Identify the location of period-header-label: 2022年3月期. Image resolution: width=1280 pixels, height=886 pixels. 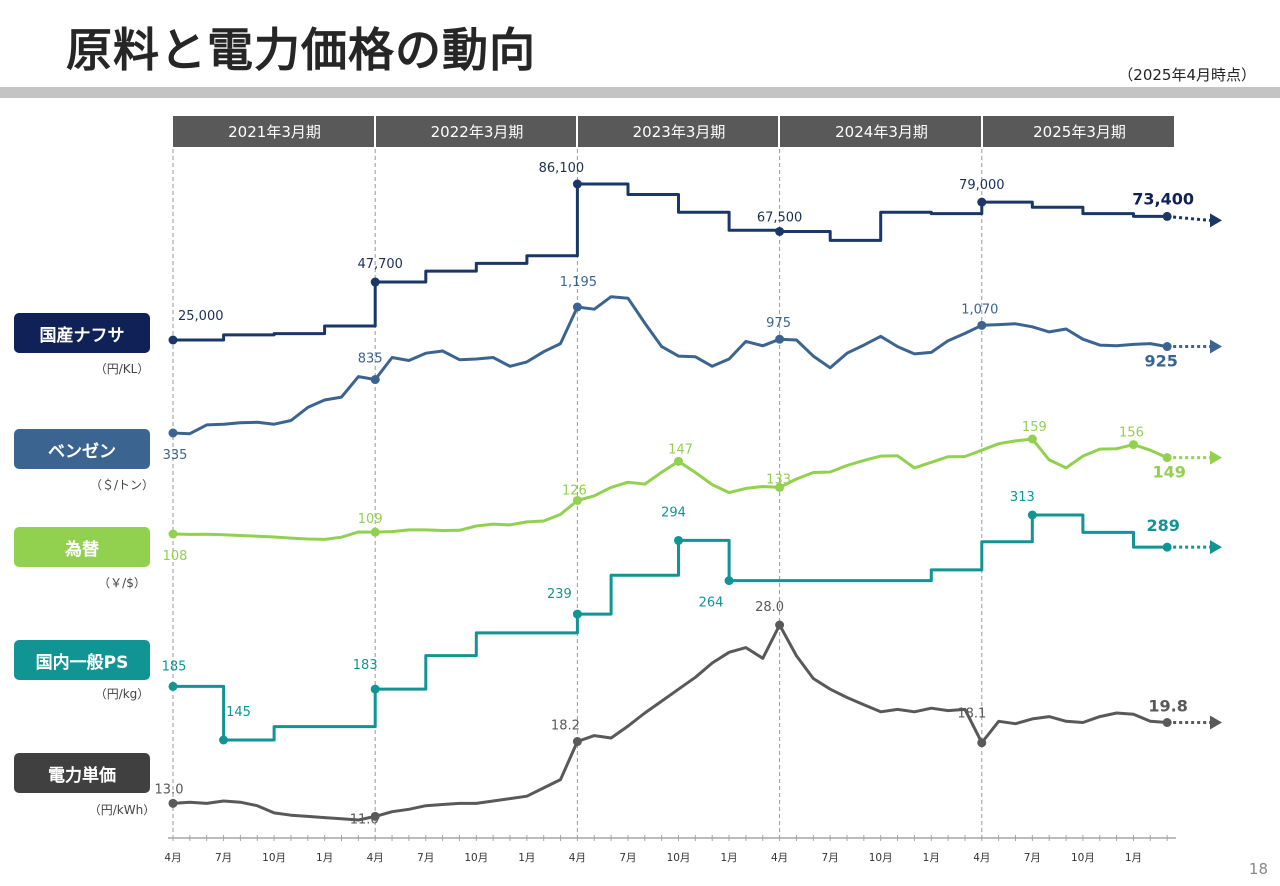
(477, 132).